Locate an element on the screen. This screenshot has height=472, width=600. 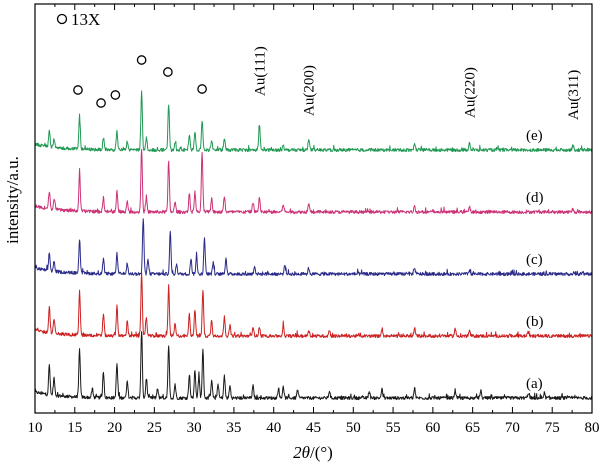
au-peak-label: Au(311) is located at coordinates (574, 95).